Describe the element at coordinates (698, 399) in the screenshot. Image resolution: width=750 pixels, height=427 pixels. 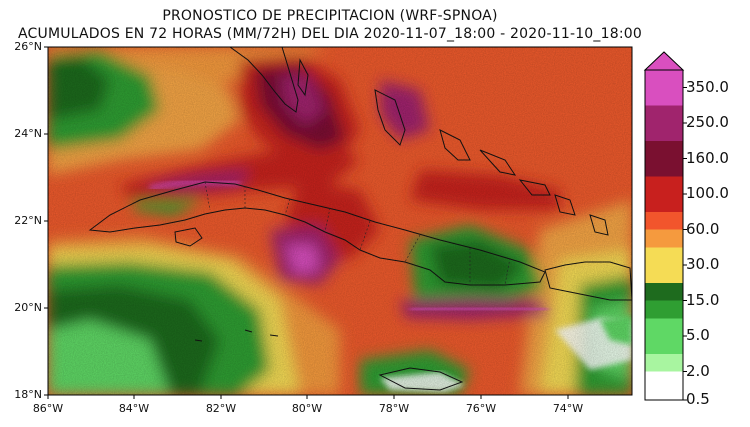
I see `colorbar-label: 0.5` at that location.